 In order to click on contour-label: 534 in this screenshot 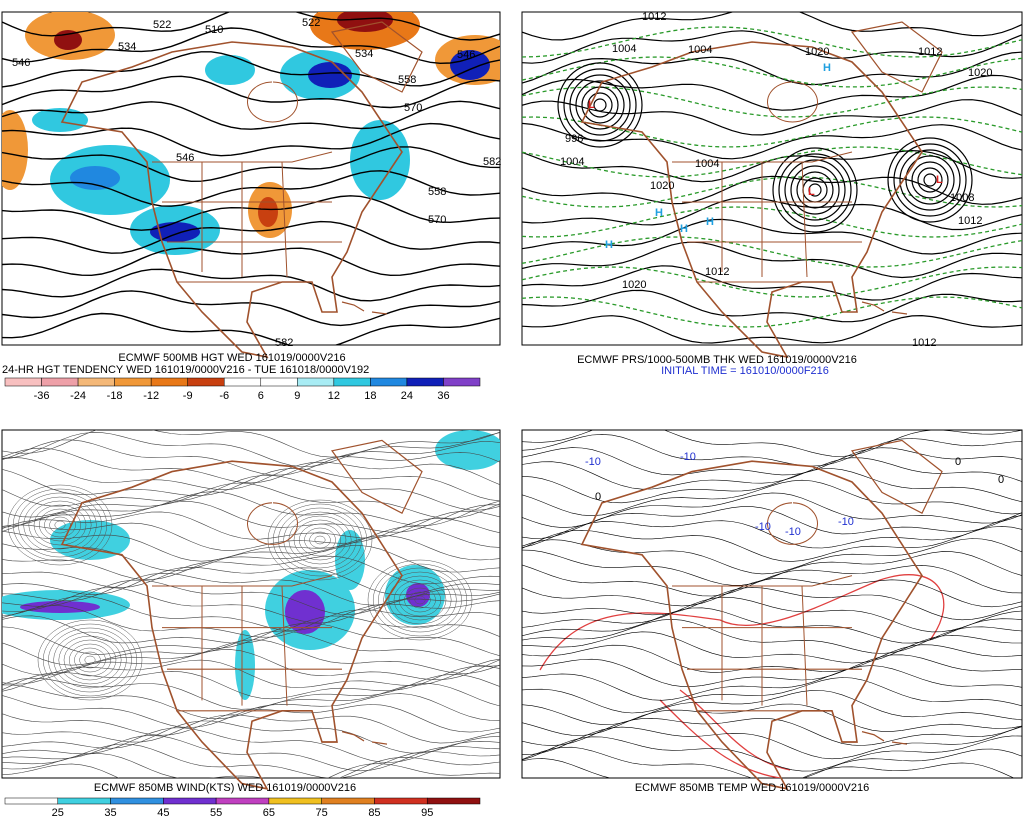, I will do `click(364, 54)`.